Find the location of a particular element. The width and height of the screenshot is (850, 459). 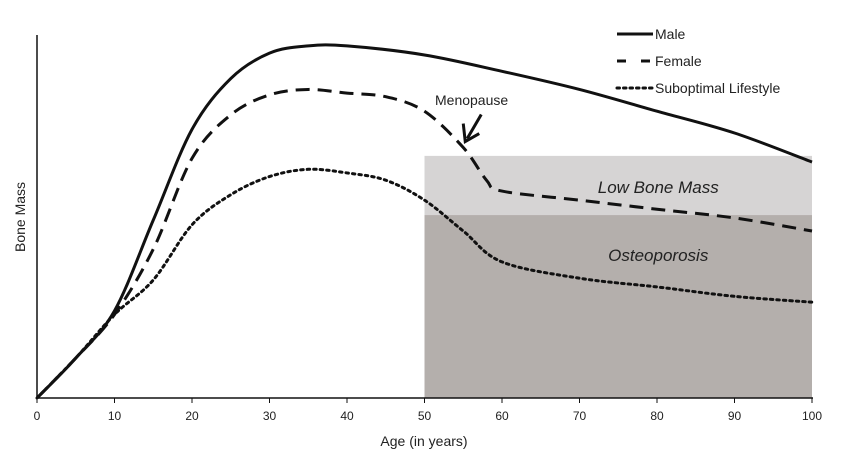

x-tick-label: 100 is located at coordinates (812, 416).